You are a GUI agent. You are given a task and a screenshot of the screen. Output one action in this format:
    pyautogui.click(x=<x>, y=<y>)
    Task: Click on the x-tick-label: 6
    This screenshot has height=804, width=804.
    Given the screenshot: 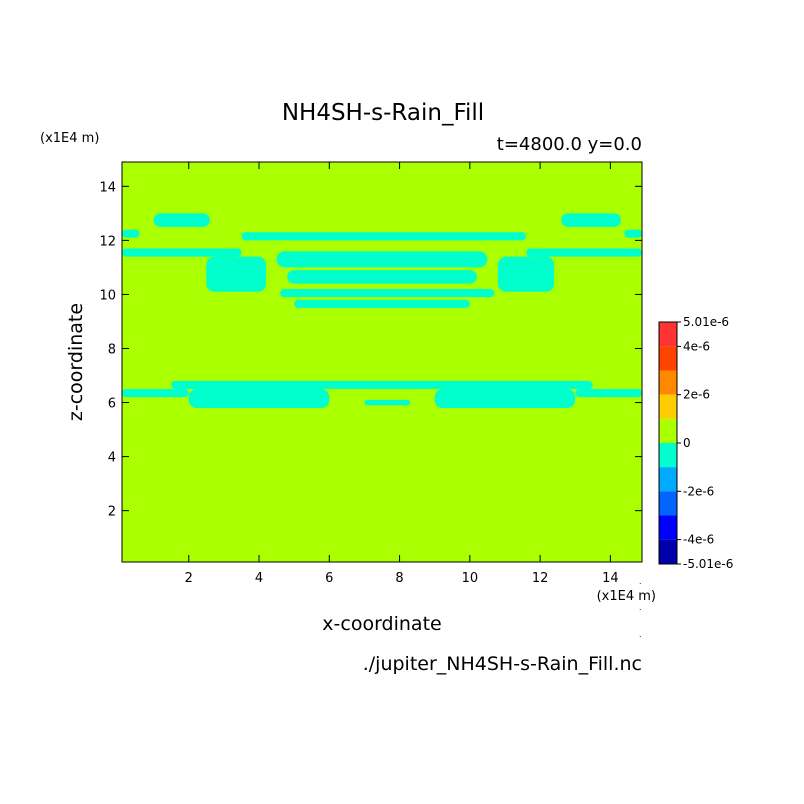 What is the action you would take?
    pyautogui.click(x=329, y=578)
    